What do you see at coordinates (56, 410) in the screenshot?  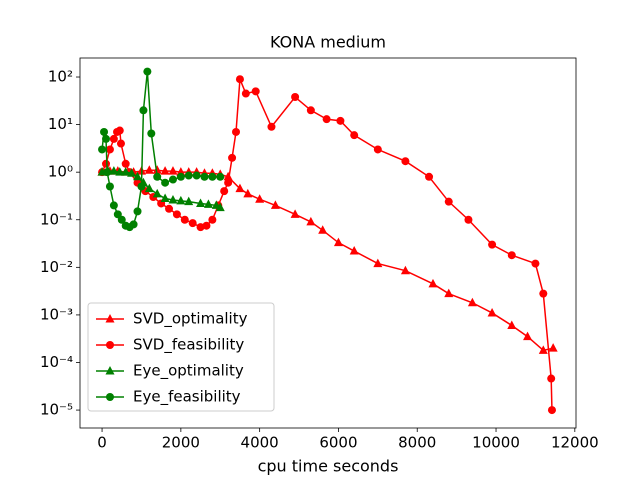 I see `y-tick-label: 10⁻⁵` at bounding box center [56, 410].